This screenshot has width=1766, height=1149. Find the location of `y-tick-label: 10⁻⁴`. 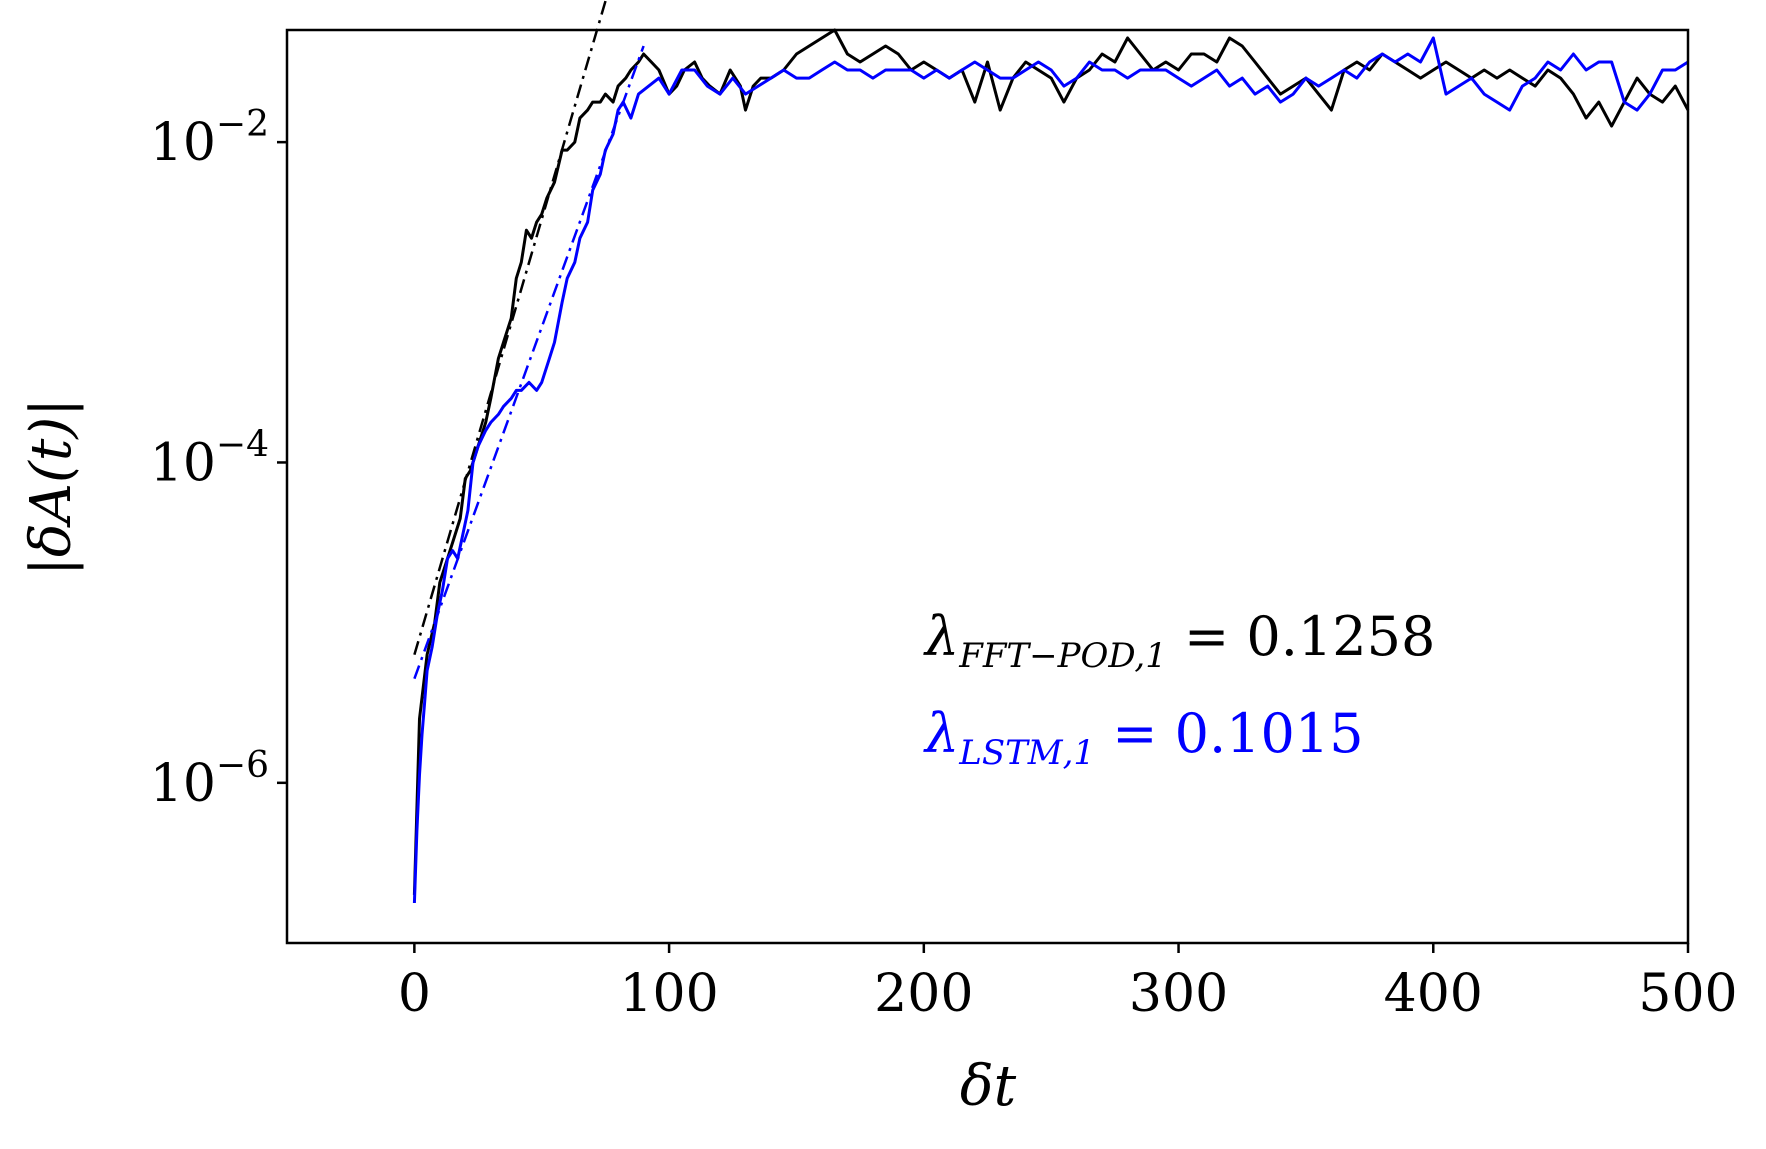

y-tick-label: 10⁻⁴ is located at coordinates (209, 458).